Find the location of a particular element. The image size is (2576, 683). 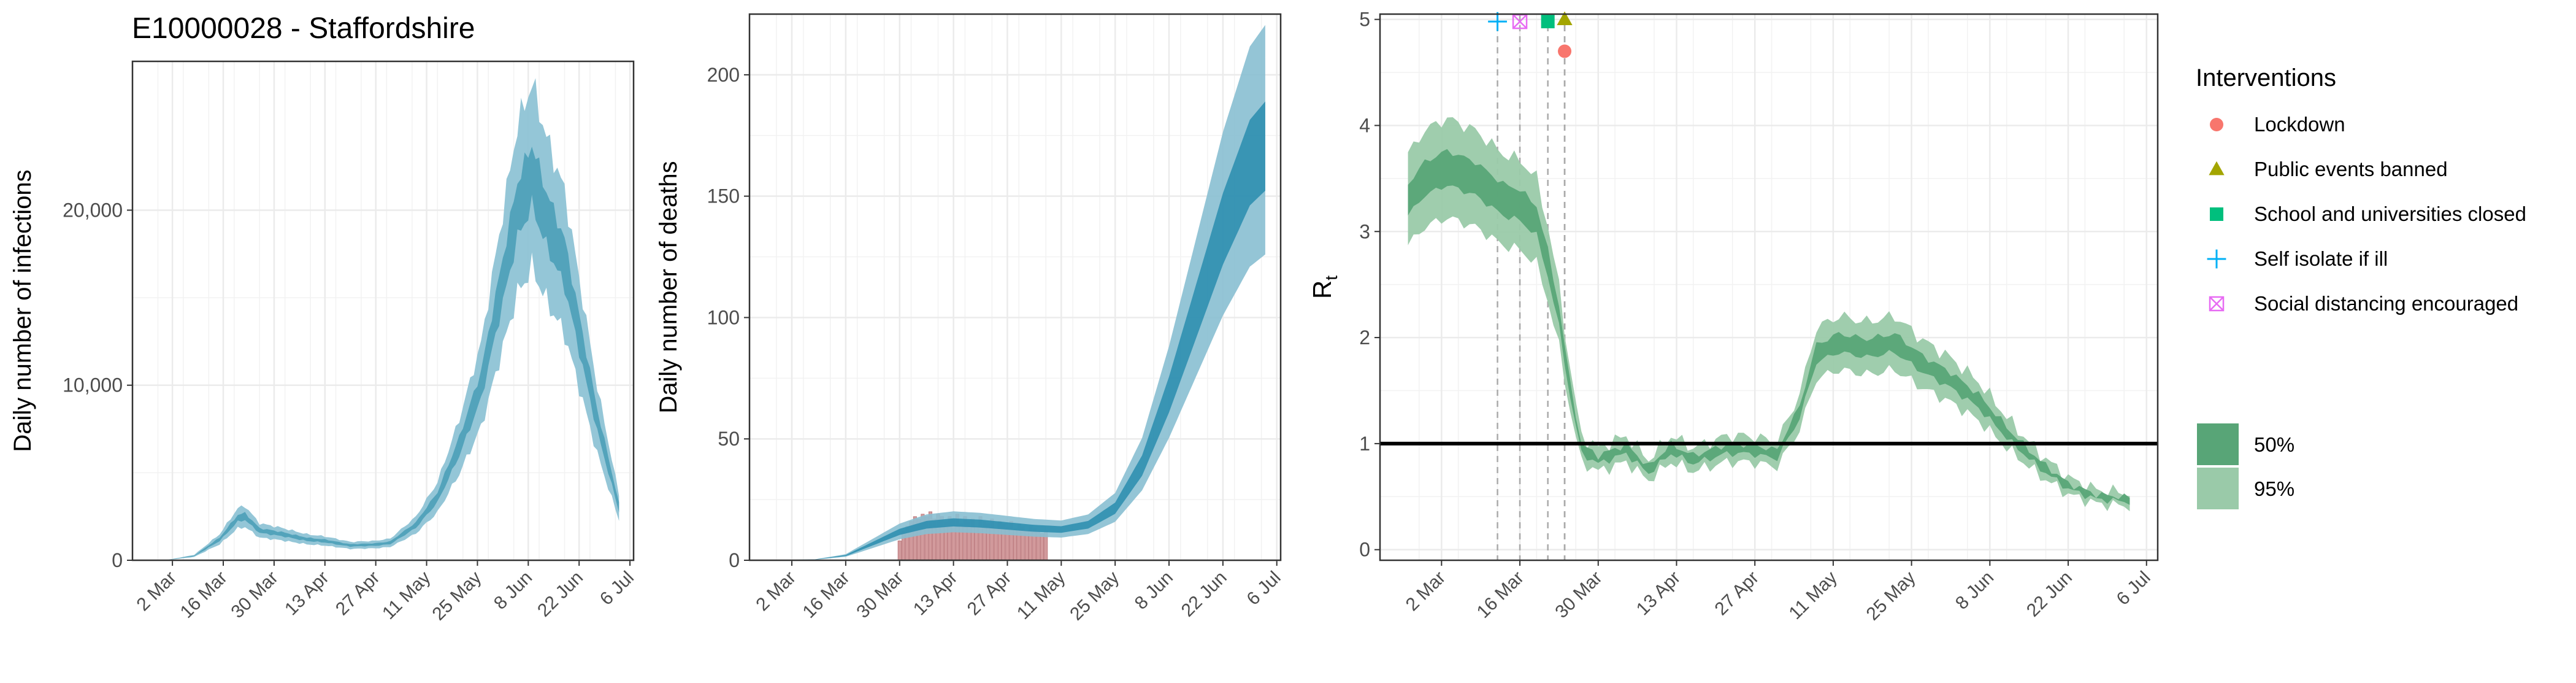

deaths-y-tick-label: 200 is located at coordinates (723, 75).